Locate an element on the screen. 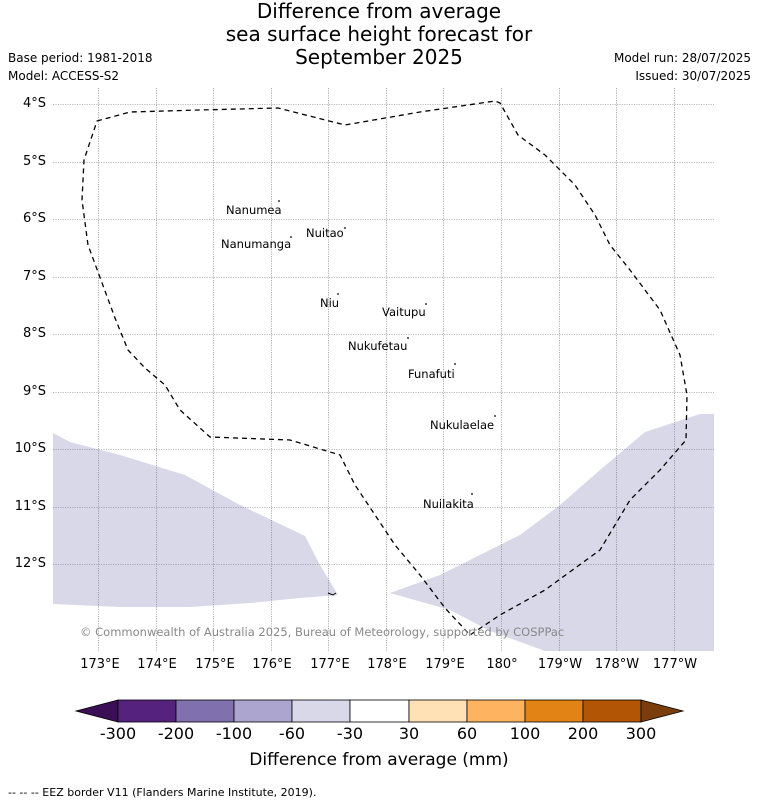 The height and width of the screenshot is (804, 758). meta-right: Model run: 28/07/2025 Issued: 30/07/2025 is located at coordinates (682, 67).